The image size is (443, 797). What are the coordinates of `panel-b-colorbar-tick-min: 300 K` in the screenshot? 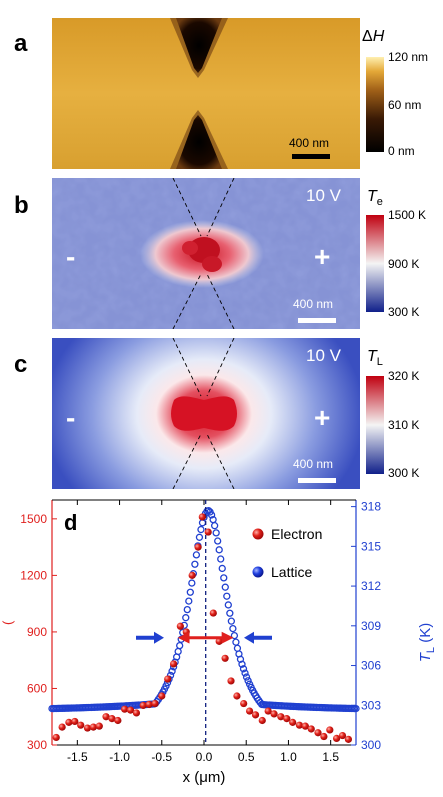 It's located at (404, 312).